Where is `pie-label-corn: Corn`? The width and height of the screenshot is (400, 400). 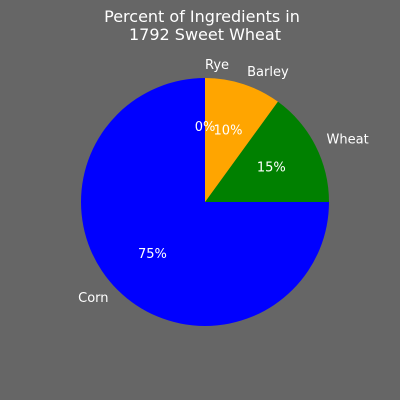 pie-label-corn: Corn is located at coordinates (93, 298).